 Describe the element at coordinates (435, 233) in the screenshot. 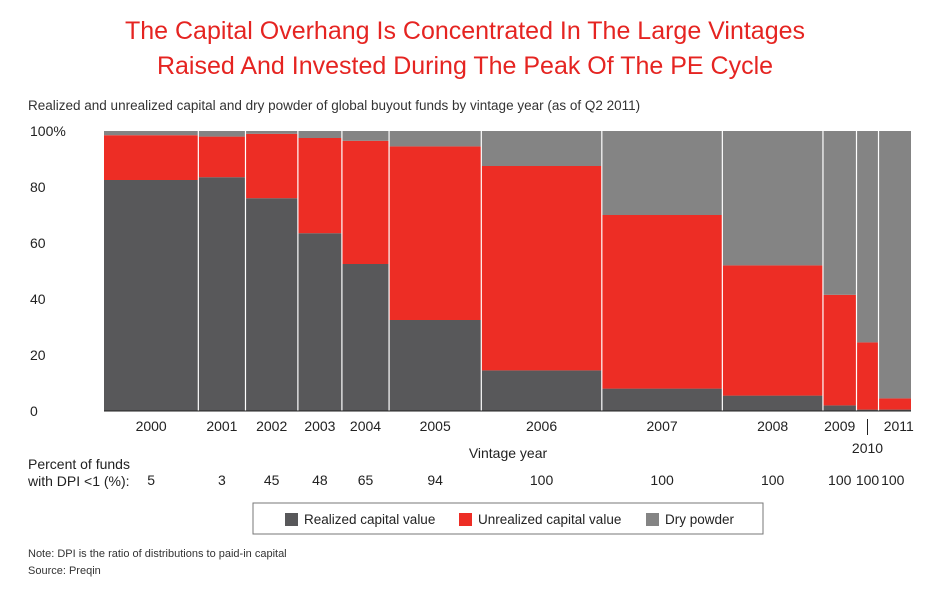

I see `bar-2005-unrealized` at that location.